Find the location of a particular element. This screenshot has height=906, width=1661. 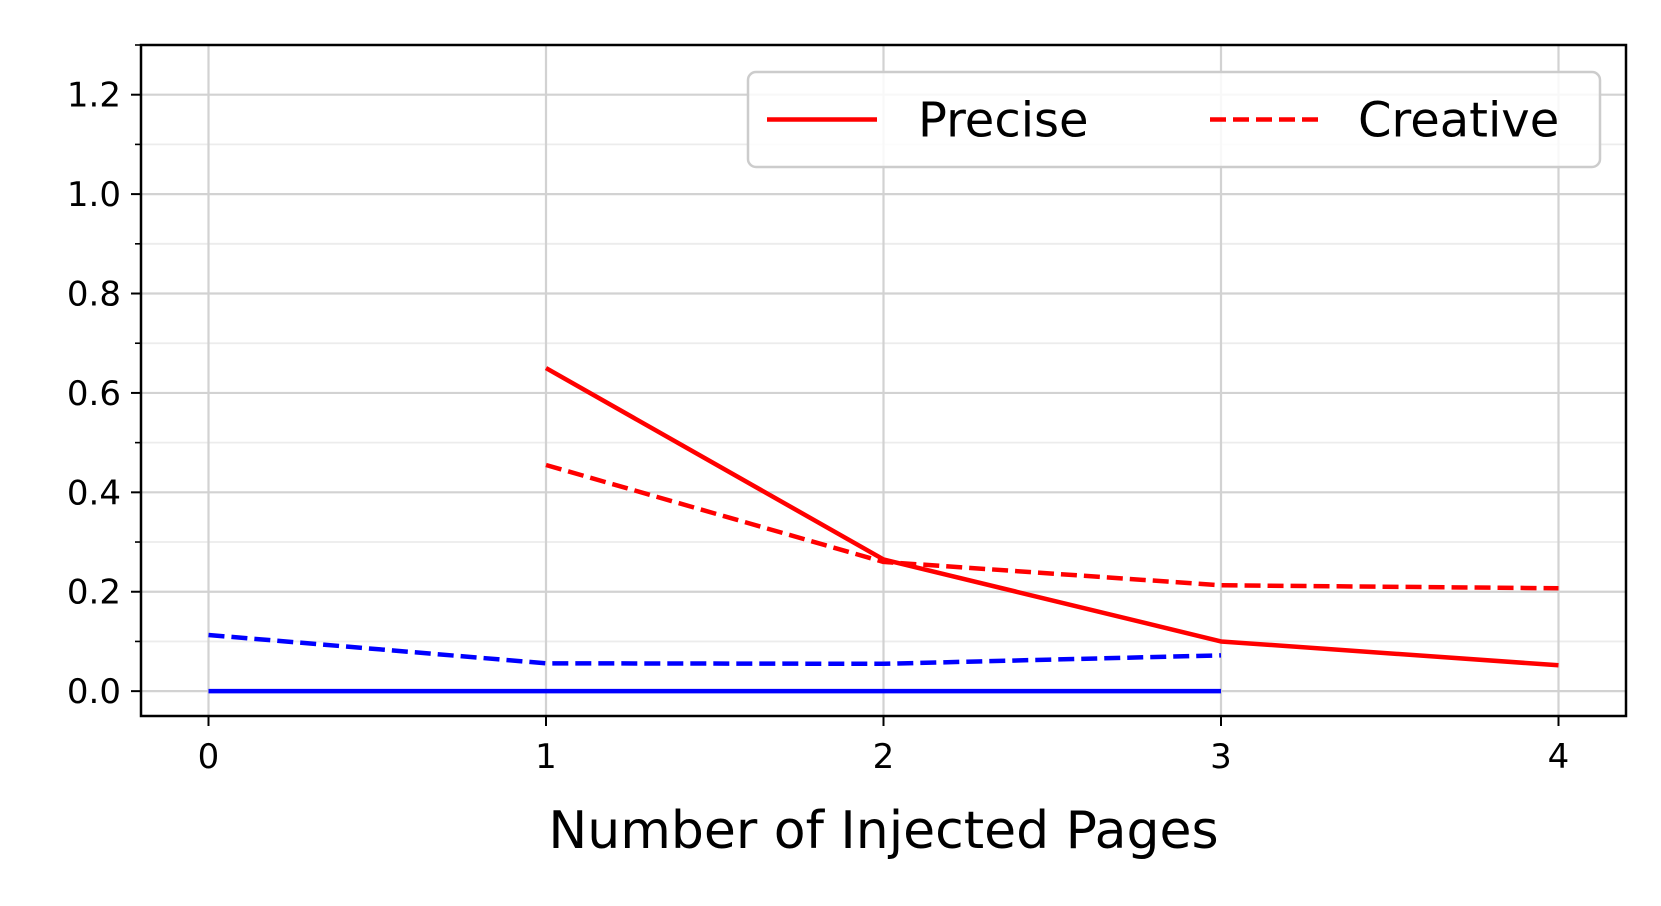

y-tick-label: 0.8 is located at coordinates (94, 295).